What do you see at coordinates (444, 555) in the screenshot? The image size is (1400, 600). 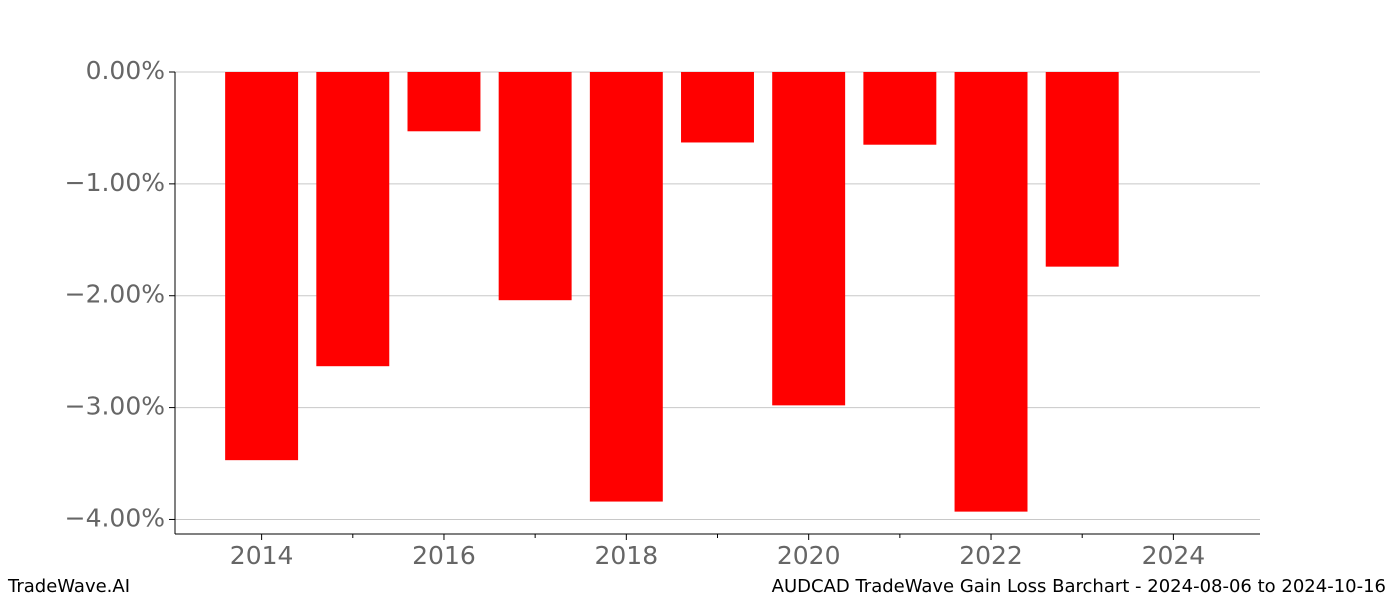 I see `x-tick-label: 2016` at bounding box center [444, 555].